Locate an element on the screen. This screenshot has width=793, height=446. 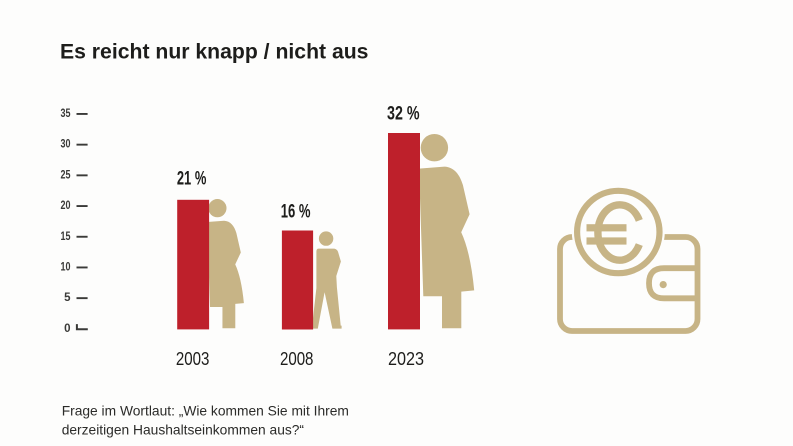
svg-text: 20 is located at coordinates (66, 205).